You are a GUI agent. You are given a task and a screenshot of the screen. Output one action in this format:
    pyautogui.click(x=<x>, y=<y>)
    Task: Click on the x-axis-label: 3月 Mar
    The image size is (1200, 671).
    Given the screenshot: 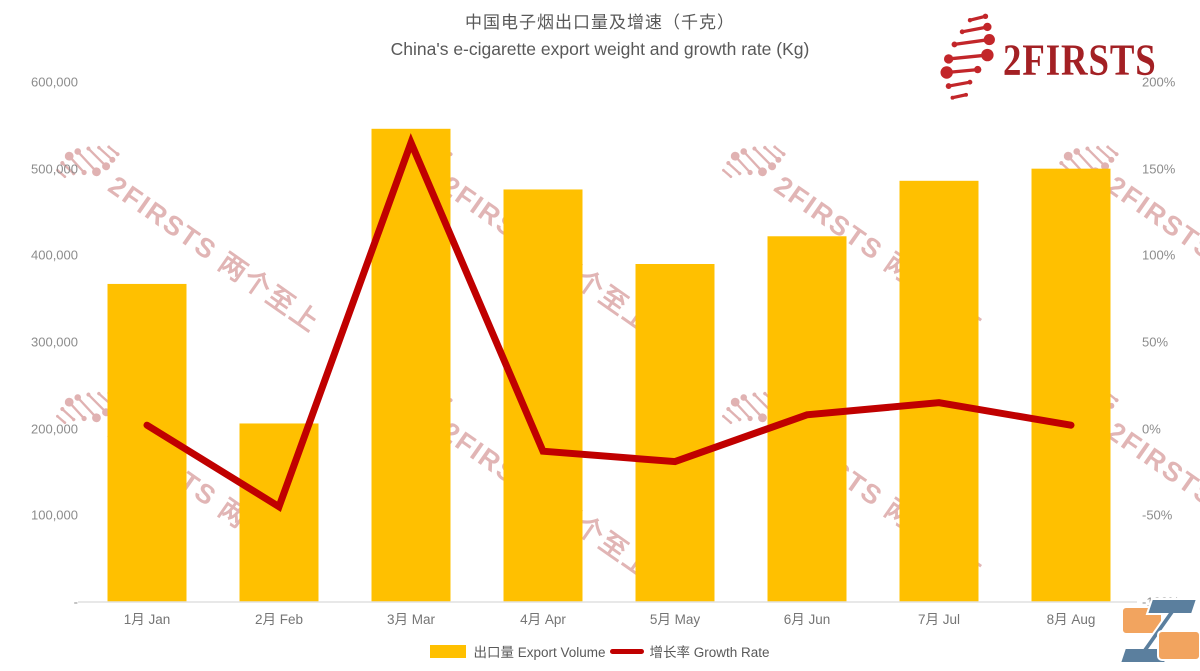 What is the action you would take?
    pyautogui.click(x=411, y=619)
    